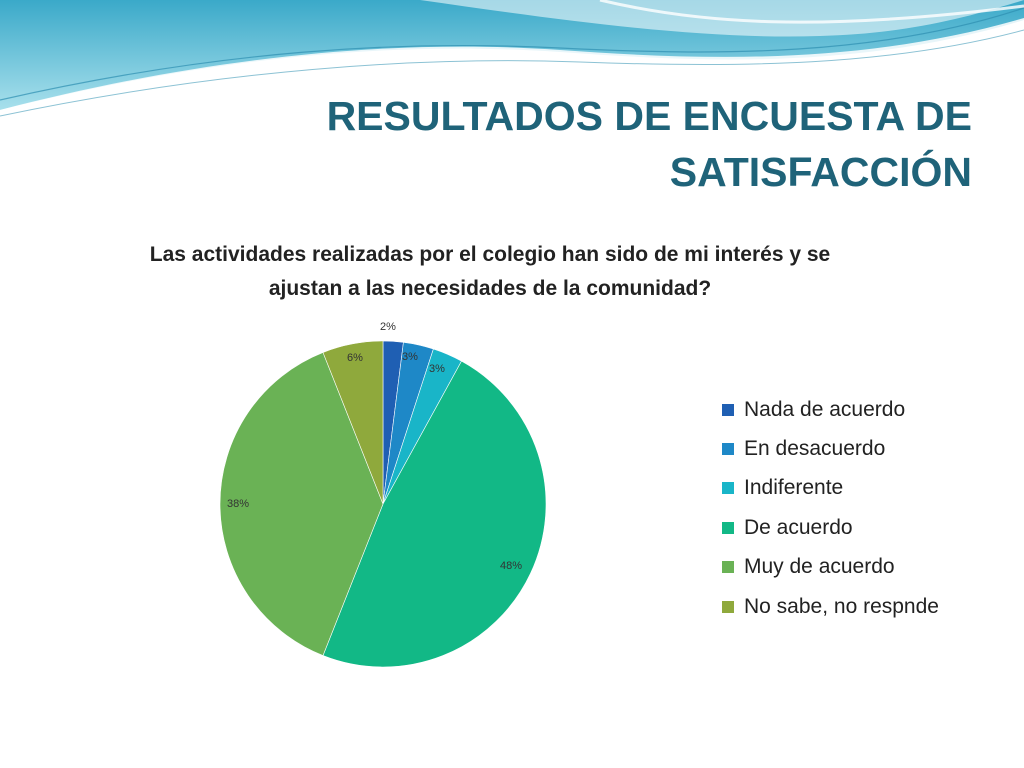 This screenshot has height=768, width=1024. Describe the element at coordinates (355, 358) in the screenshot. I see `data-label: 6%` at that location.